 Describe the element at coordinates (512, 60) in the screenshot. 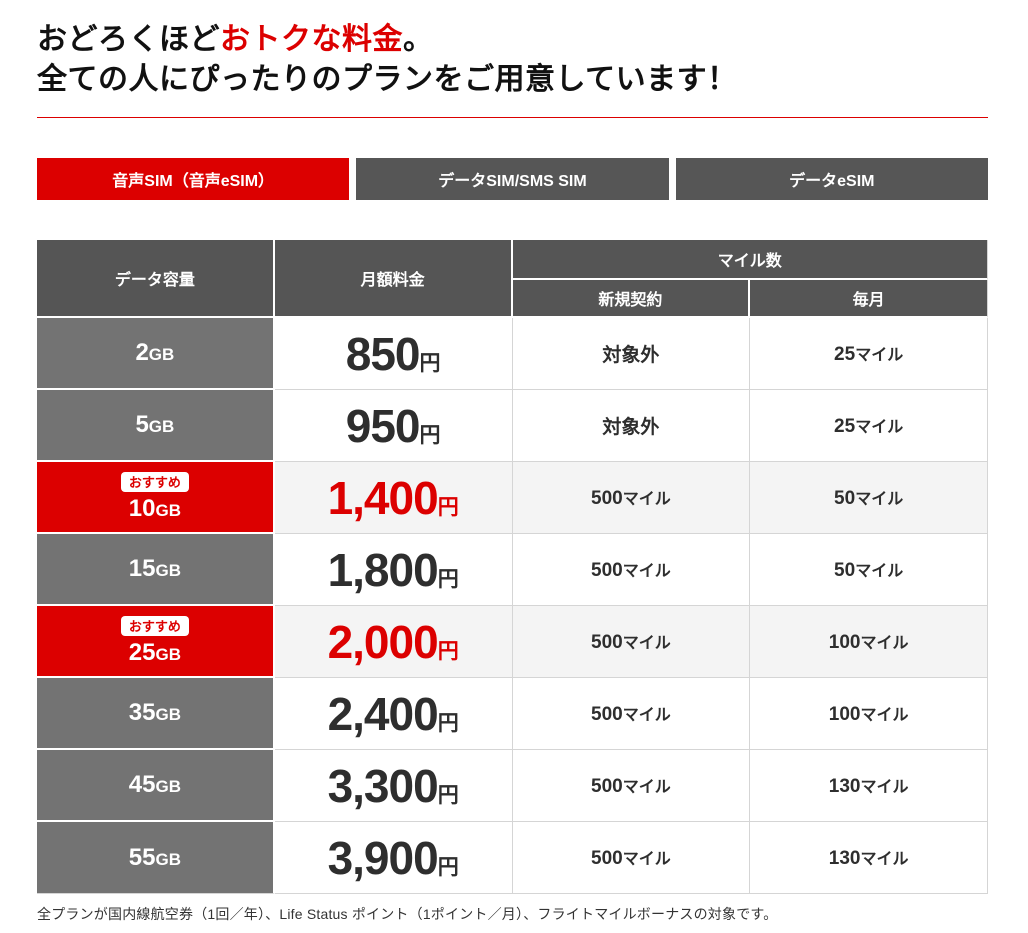

I see `page-title: おどろくほどおトクな料金。 全ての人にぴったりのプランをご用意しています！` at that location.